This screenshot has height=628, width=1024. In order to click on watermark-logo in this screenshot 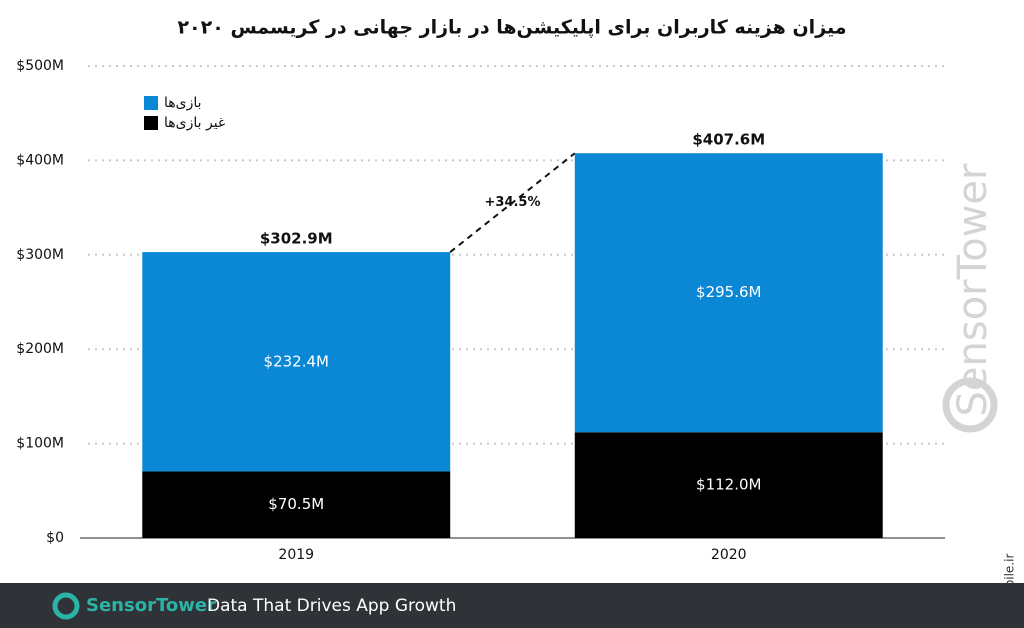, I will do `click(970, 405)`.